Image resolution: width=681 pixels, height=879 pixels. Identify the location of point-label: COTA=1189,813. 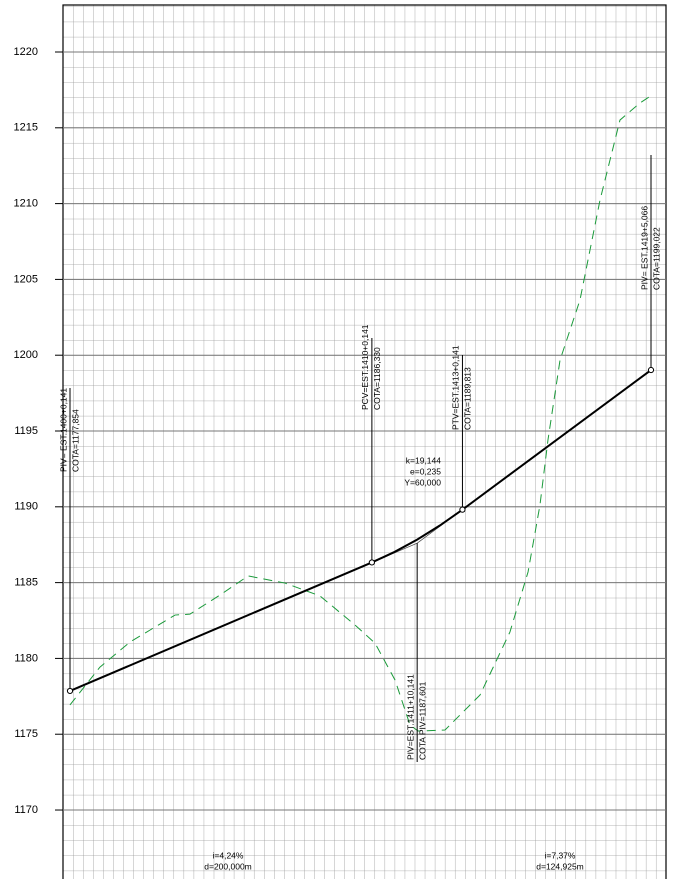
(468, 398).